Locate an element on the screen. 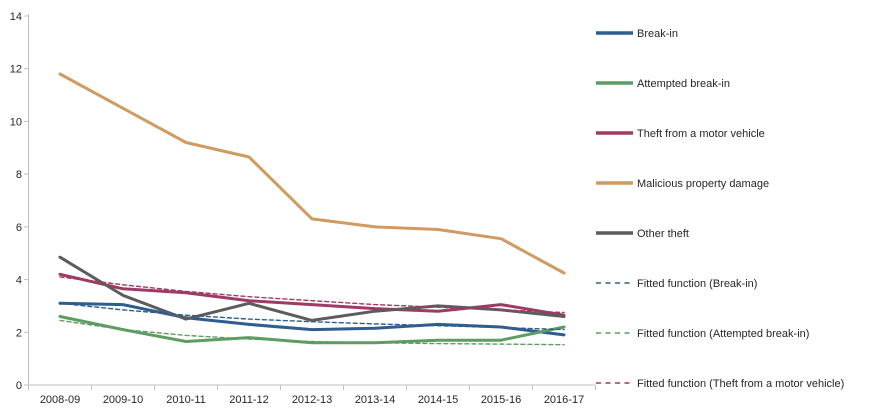  legend-label: Attempted break-in is located at coordinates (683, 84).